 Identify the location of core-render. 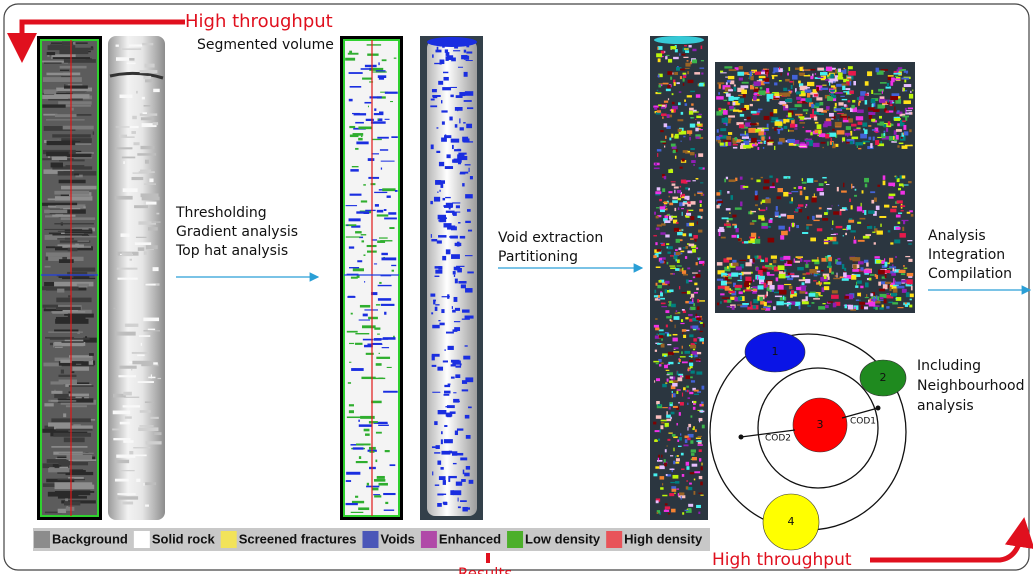
(136, 278).